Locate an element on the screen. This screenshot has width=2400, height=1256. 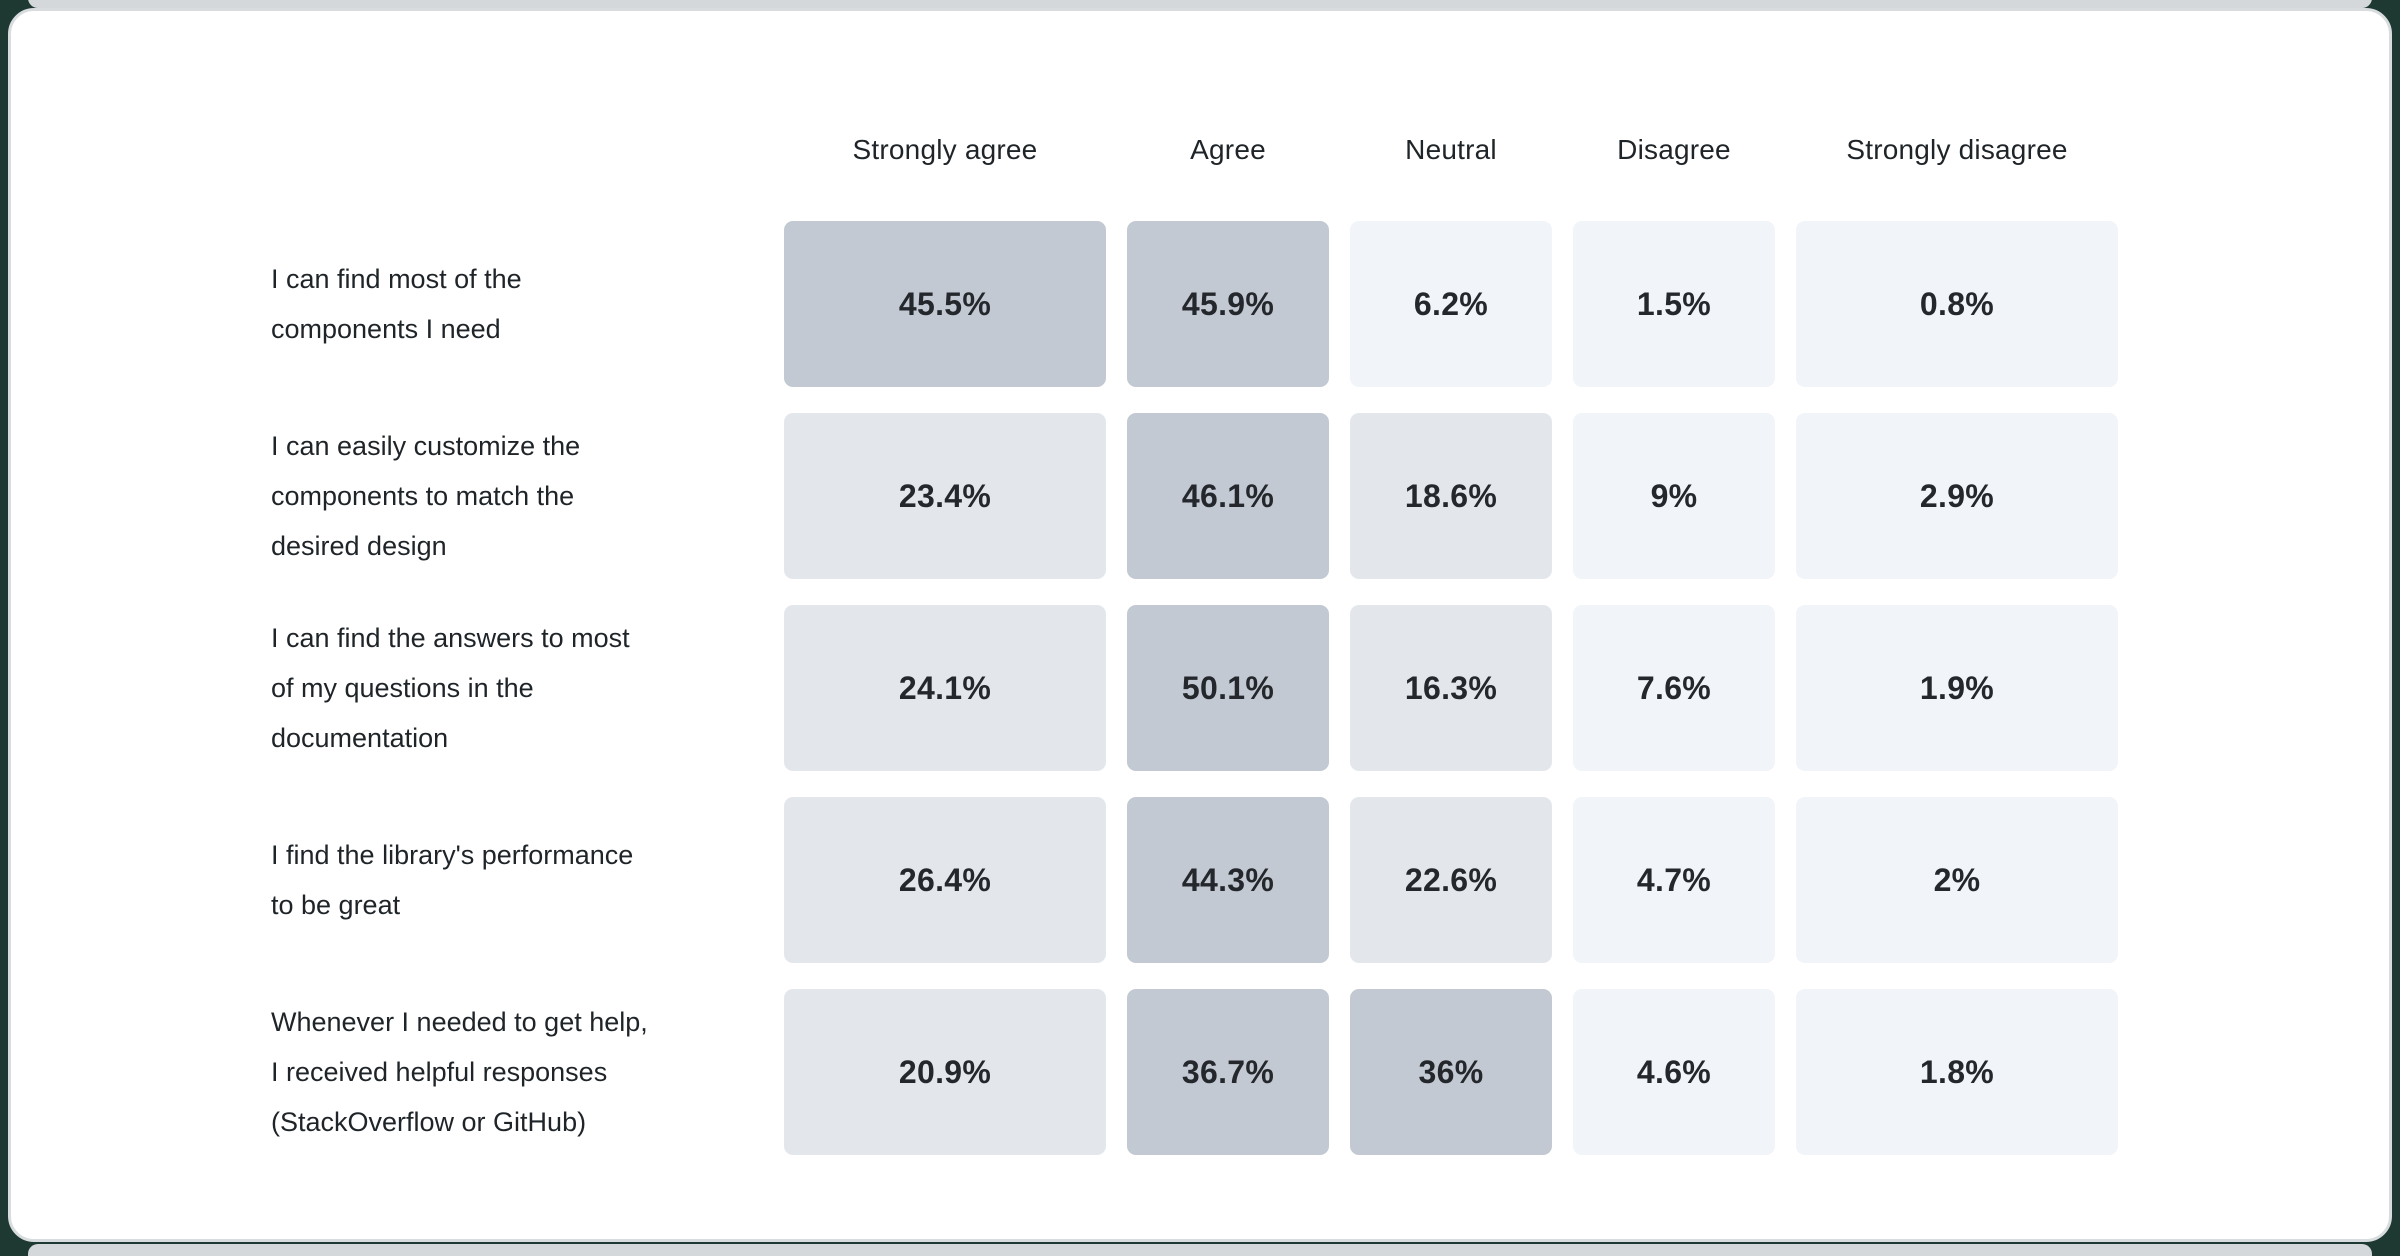
row-label-line: I find the library's performance is located at coordinates (452, 855).